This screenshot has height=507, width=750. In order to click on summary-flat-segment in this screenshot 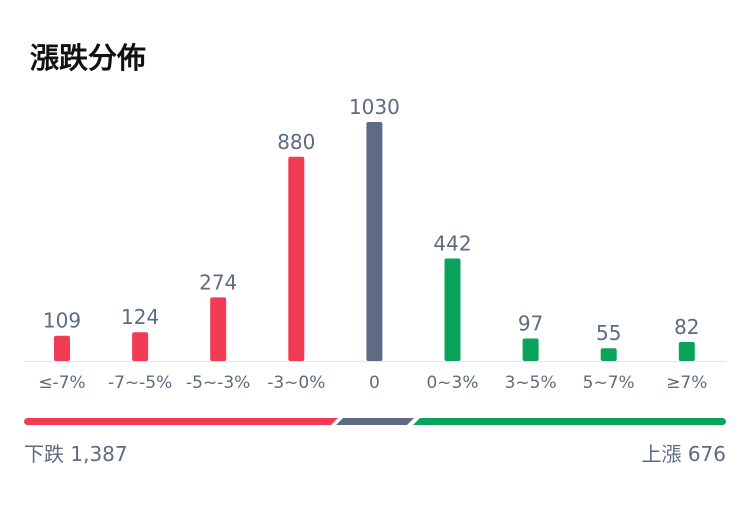, I will do `click(375, 421)`.